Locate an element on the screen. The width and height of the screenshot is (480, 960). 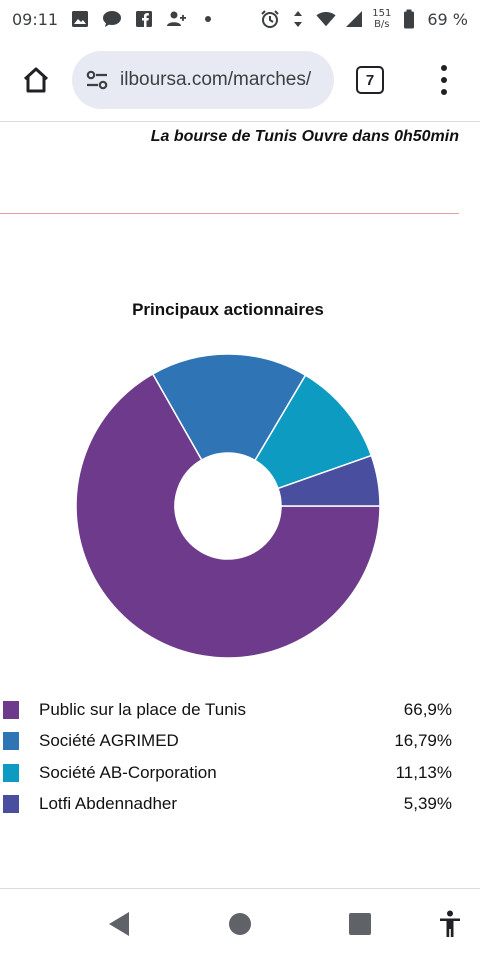
home-circle-icon is located at coordinates (240, 924).